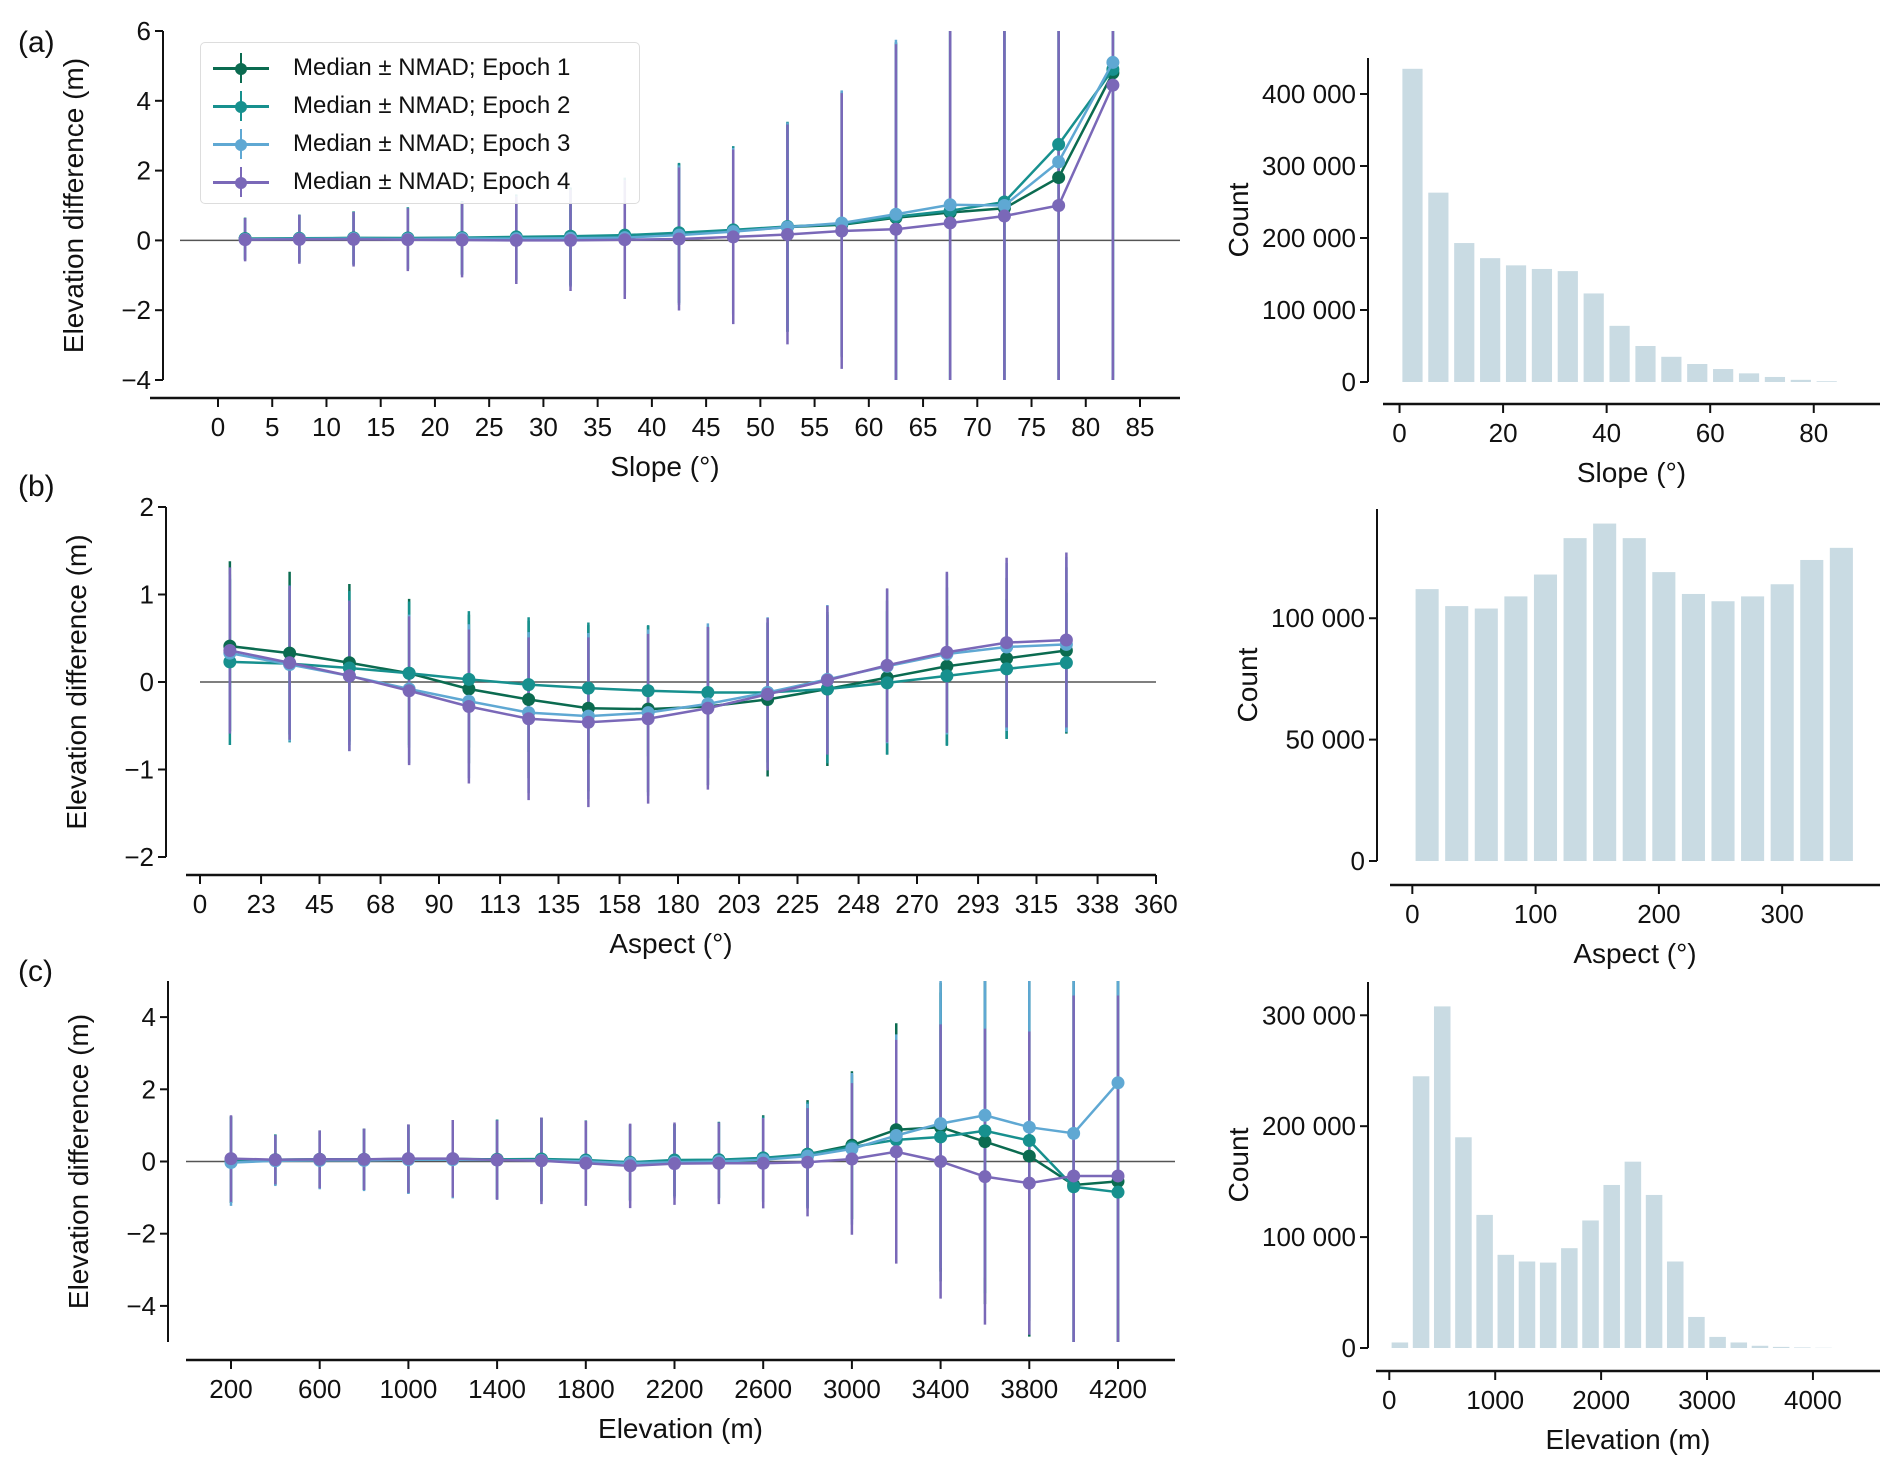 The height and width of the screenshot is (1465, 1892). Describe the element at coordinates (432, 105) in the screenshot. I see `legend-label: Median ± NMAD; Epoch 2` at that location.